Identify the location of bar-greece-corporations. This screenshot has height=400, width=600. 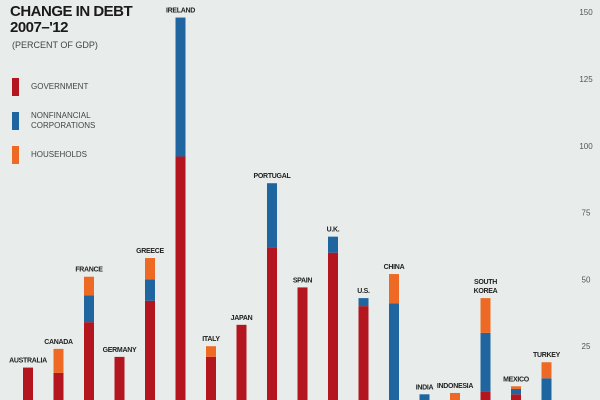
(150, 290).